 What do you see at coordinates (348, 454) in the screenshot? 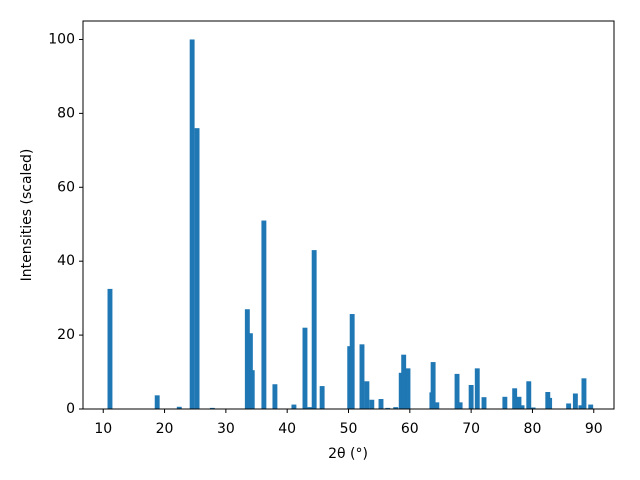
I see `x-axis-label: 2θ (°)` at bounding box center [348, 454].